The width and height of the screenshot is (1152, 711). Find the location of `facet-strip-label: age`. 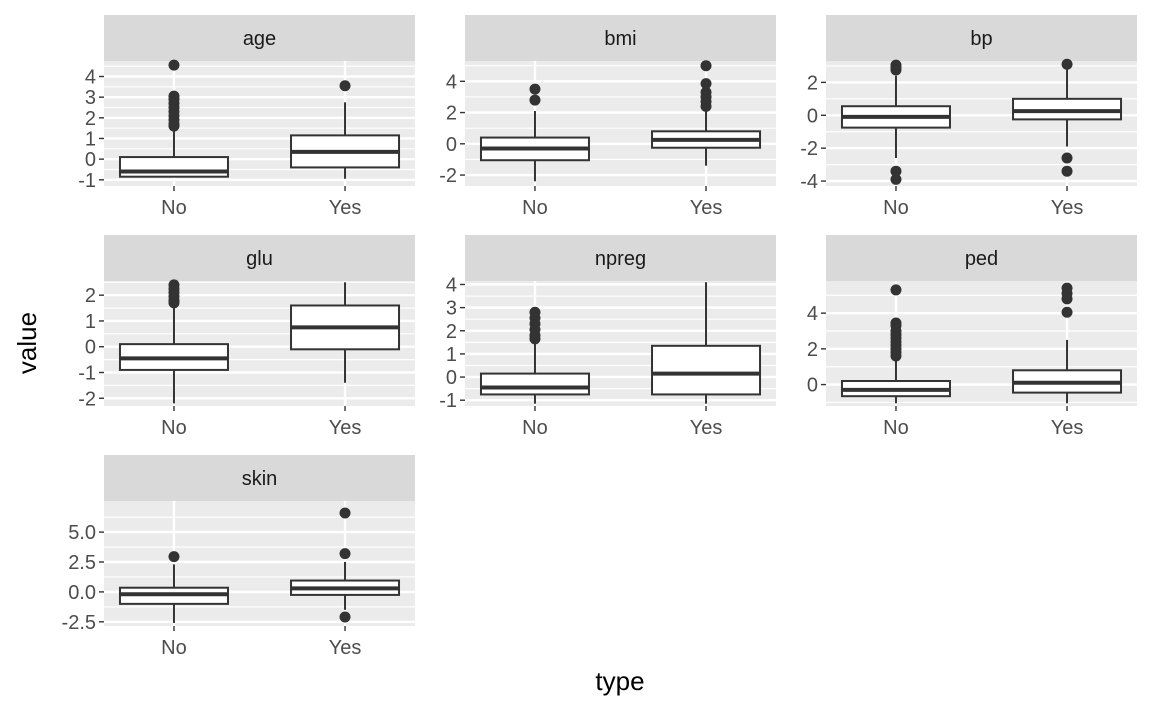

facet-strip-label: age is located at coordinates (259, 39).